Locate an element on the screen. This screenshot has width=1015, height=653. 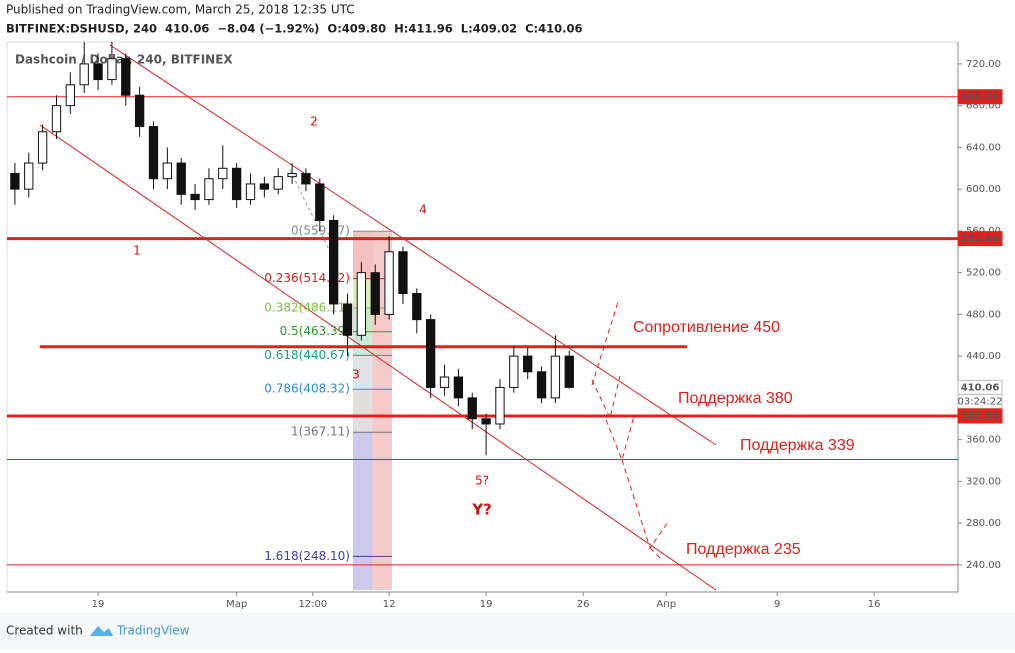
fib-label: 0.236(514.22) is located at coordinates (307, 278).